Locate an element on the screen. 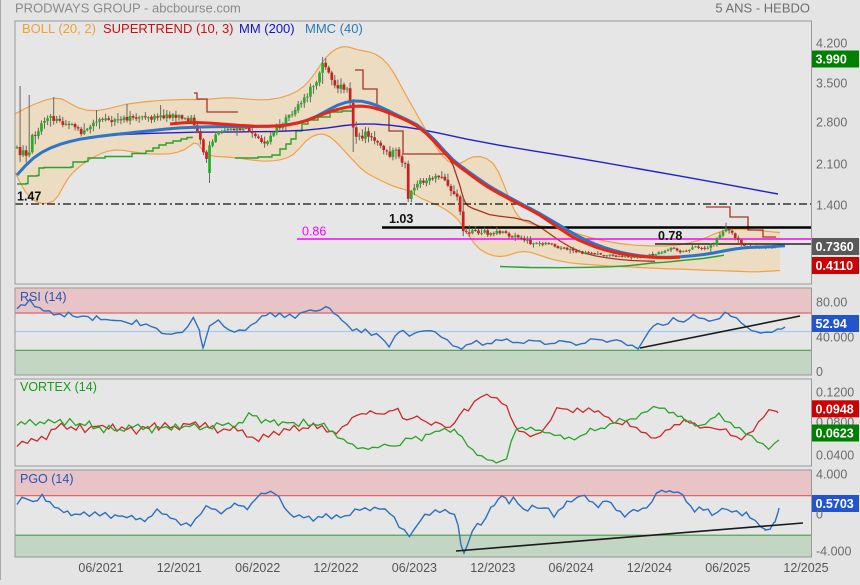 Image resolution: width=860 pixels, height=585 pixels. svg-text: 1.47 is located at coordinates (29, 197).